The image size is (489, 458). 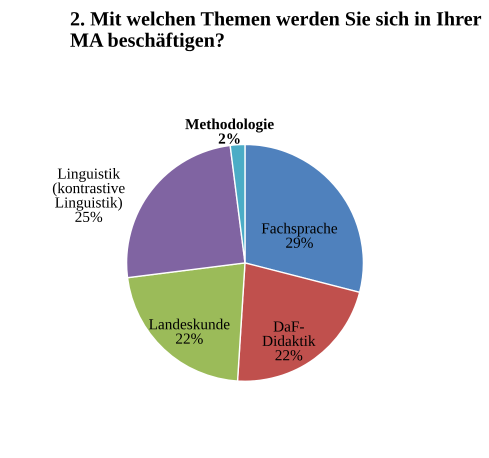 I want to click on slice-label: Fachsprache, so click(x=300, y=229).